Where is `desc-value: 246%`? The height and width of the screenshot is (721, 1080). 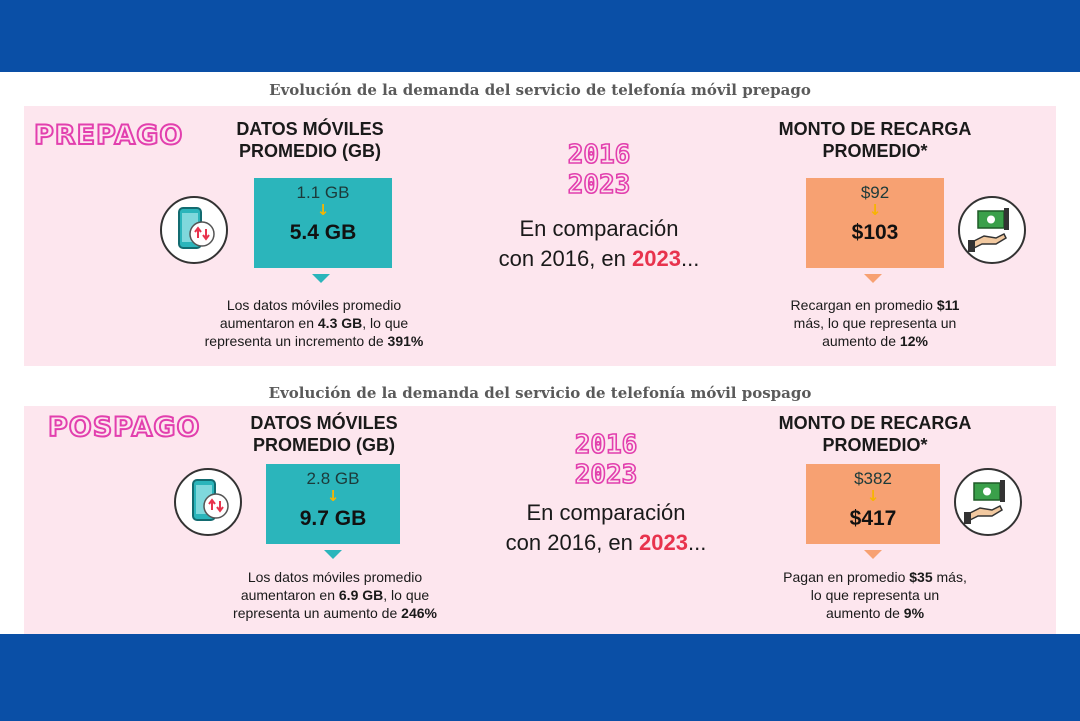 desc-value: 246% is located at coordinates (419, 613).